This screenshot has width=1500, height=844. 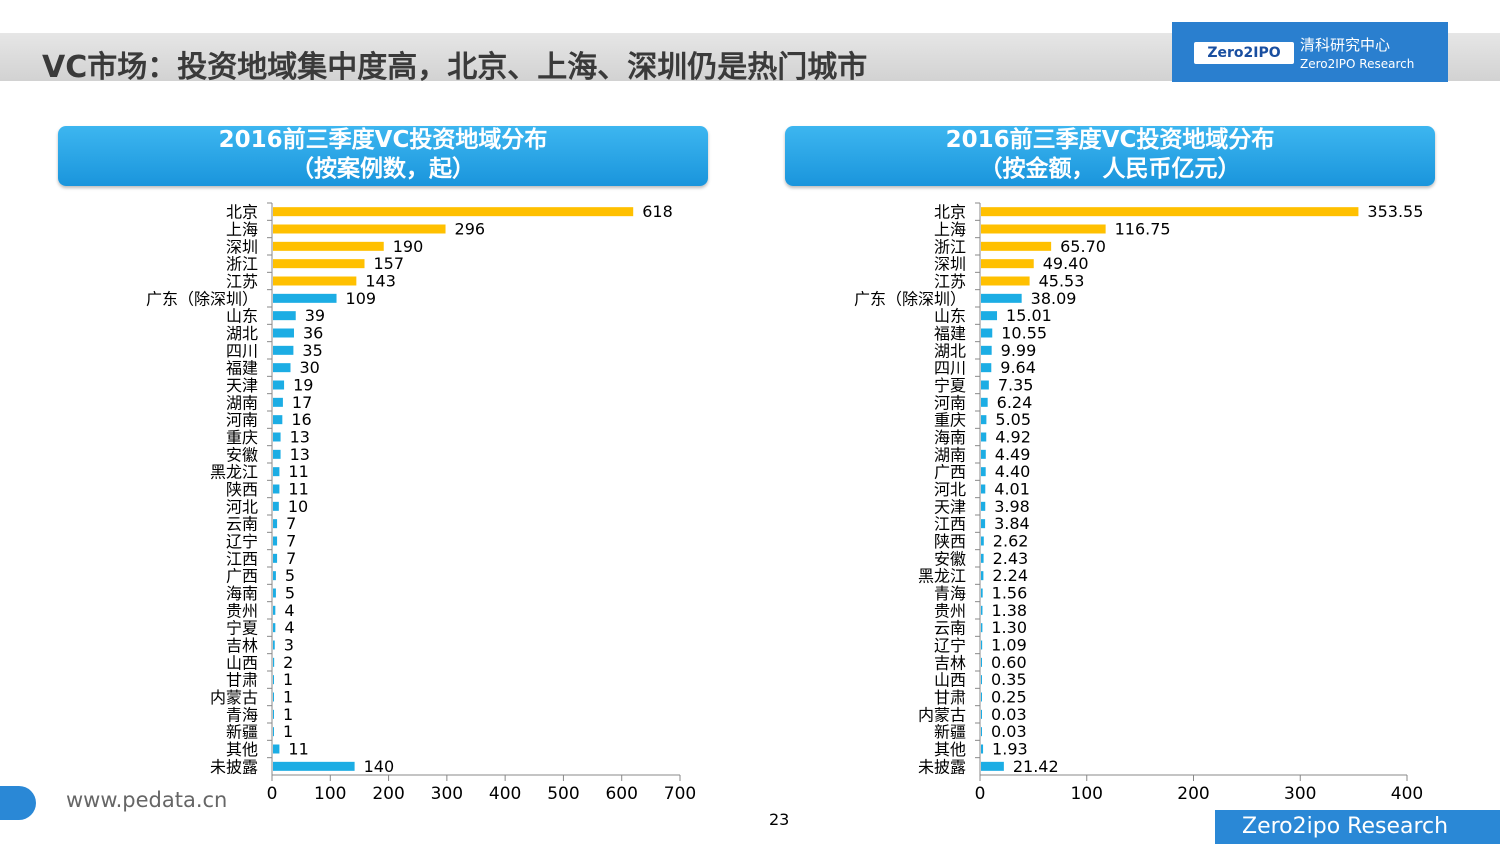 I want to click on category-label: 河南, so click(x=950, y=402).